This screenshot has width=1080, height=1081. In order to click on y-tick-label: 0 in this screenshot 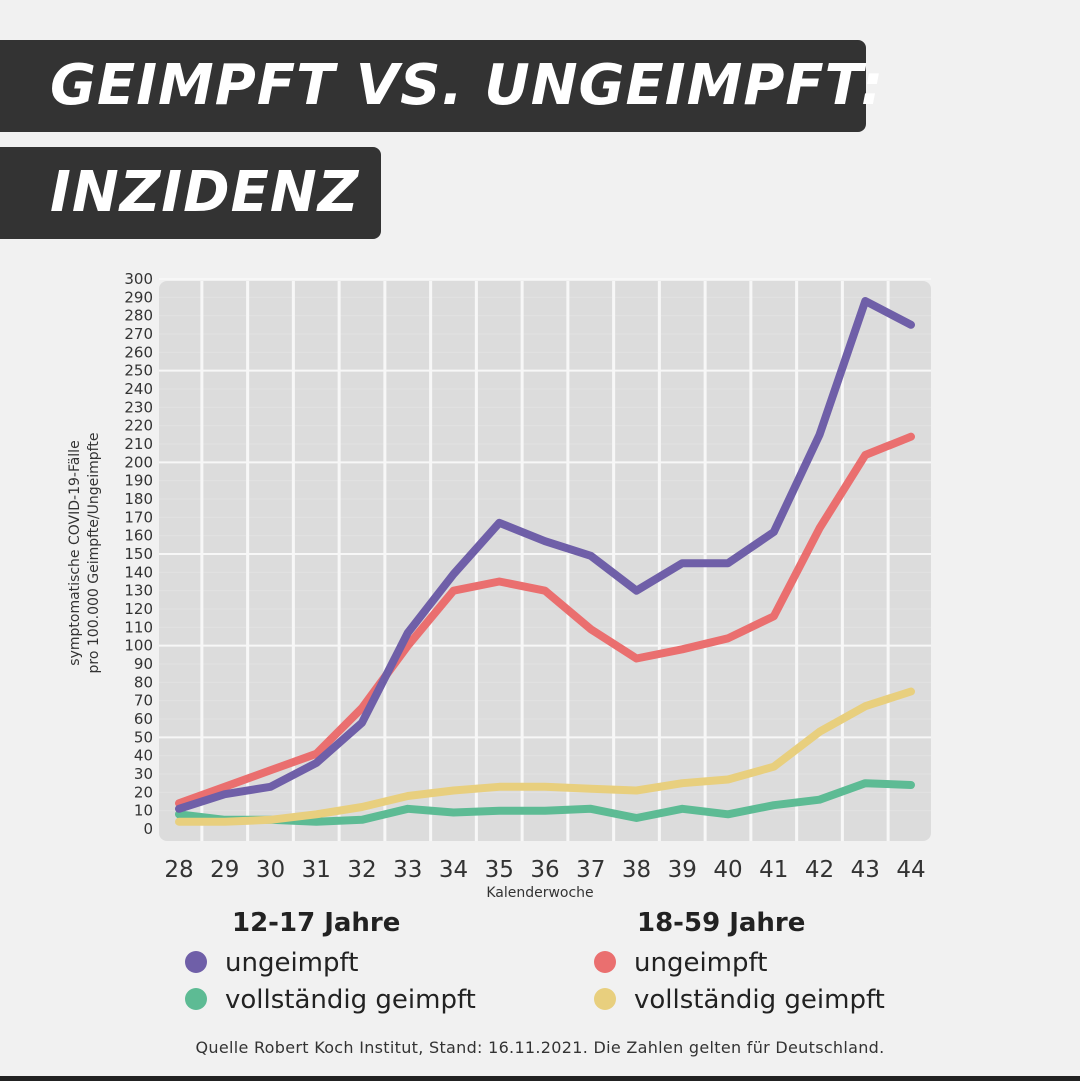, I will do `click(148, 829)`.